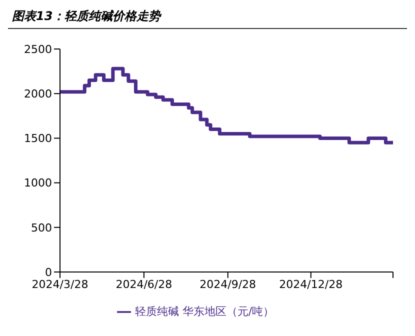 The image size is (415, 336). What do you see at coordinates (48, 272) in the screenshot?
I see `y-tick-label: 0` at bounding box center [48, 272].